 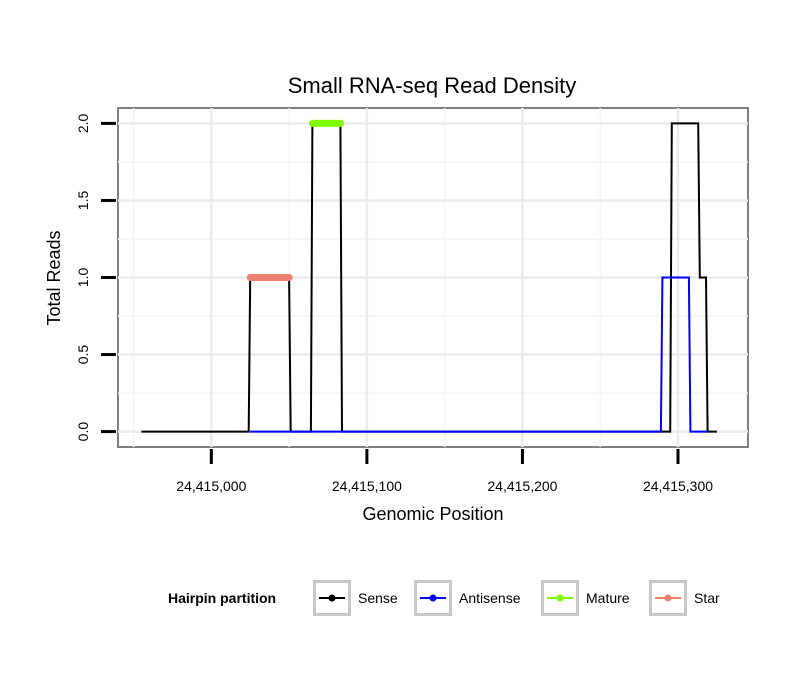 I want to click on y-axis: 0.0 0.5 1.0 1.5 2.0, so click(x=95, y=277).